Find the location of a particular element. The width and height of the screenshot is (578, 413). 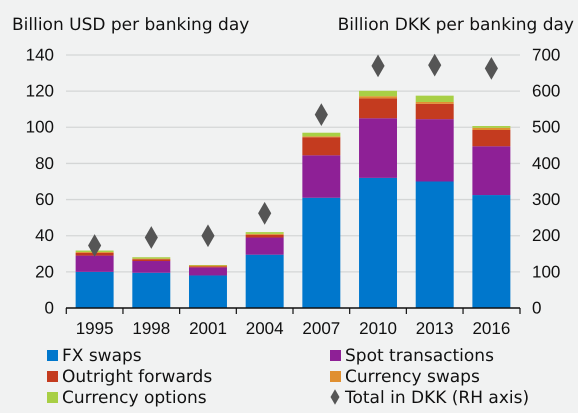

x-tick-label: 2013 is located at coordinates (435, 328).